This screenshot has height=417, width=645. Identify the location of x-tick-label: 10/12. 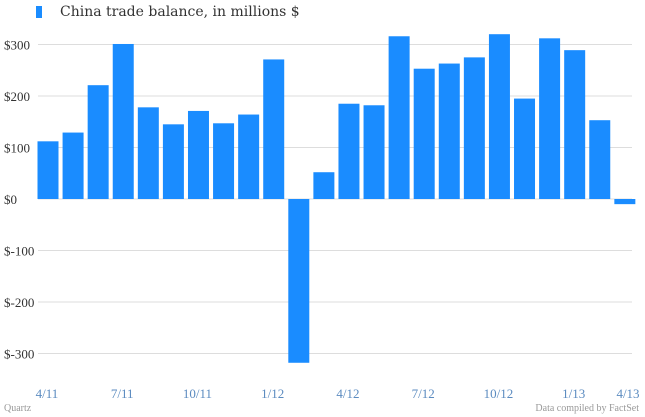
(499, 393).